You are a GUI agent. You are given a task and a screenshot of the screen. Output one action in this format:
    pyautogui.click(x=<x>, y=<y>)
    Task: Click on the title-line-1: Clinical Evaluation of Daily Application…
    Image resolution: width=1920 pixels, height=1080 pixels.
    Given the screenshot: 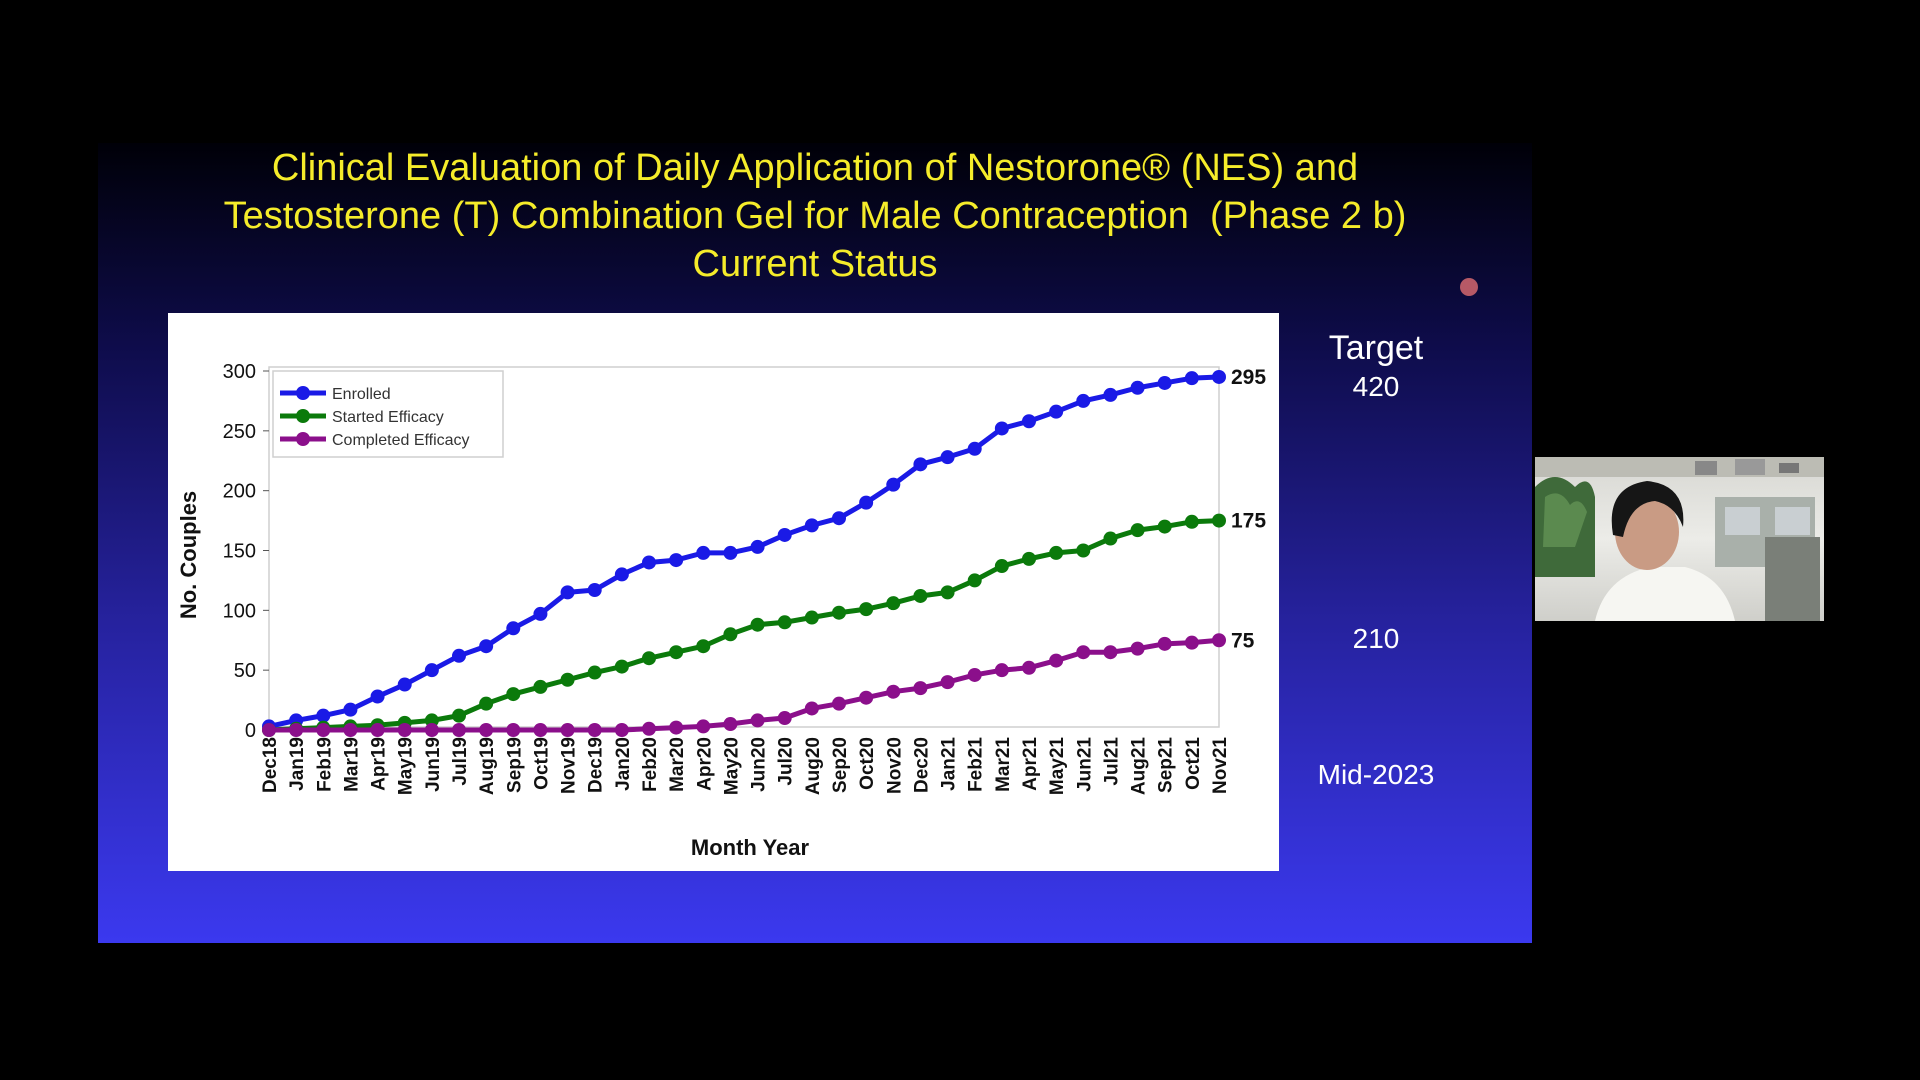 What is the action you would take?
    pyautogui.click(x=815, y=168)
    